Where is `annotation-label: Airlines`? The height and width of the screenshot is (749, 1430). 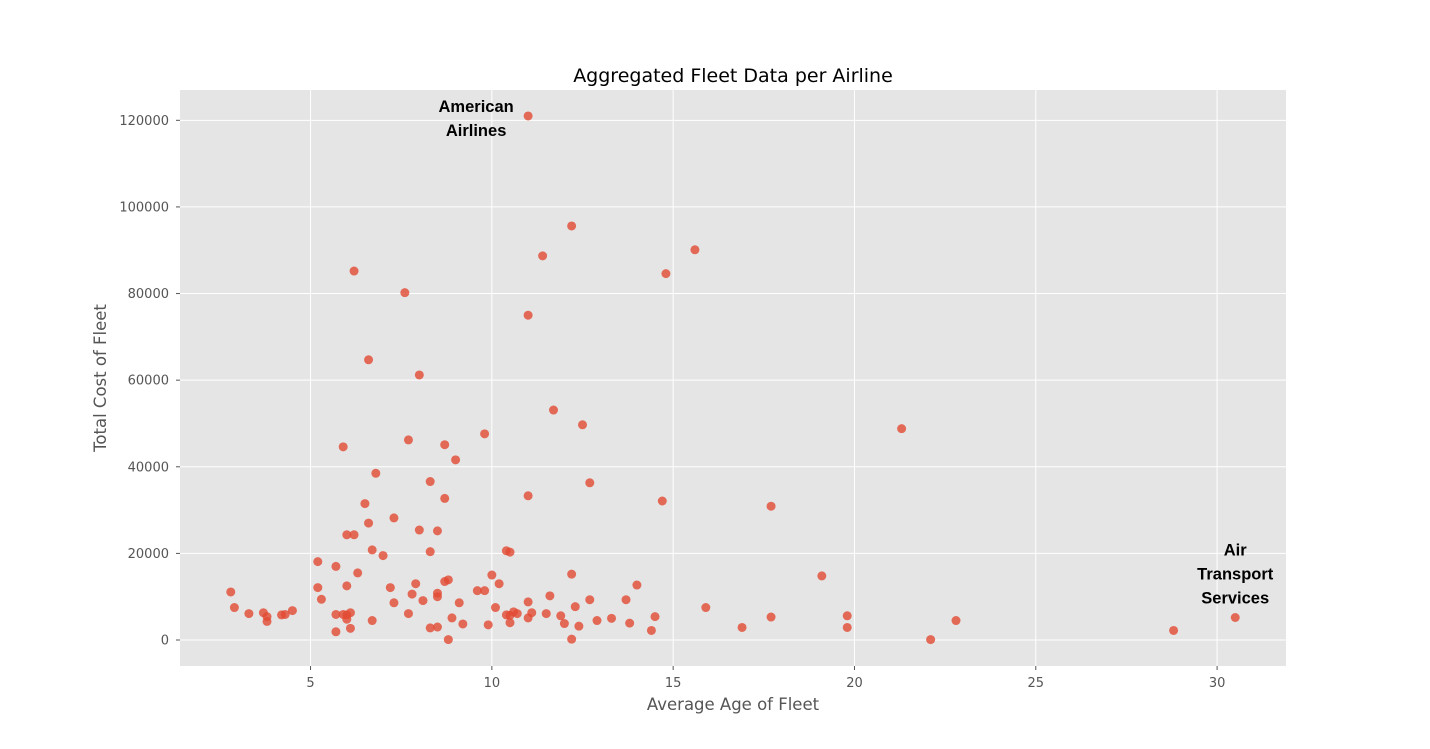 annotation-label: Airlines is located at coordinates (476, 131).